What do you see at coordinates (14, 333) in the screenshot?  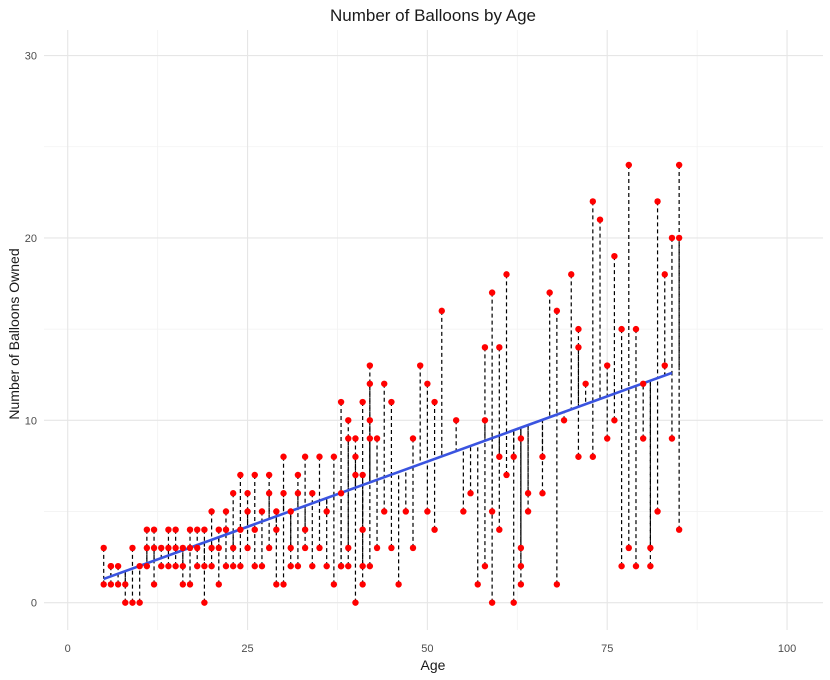 I see `y-axis-title: Number of Balloons Owned` at bounding box center [14, 333].